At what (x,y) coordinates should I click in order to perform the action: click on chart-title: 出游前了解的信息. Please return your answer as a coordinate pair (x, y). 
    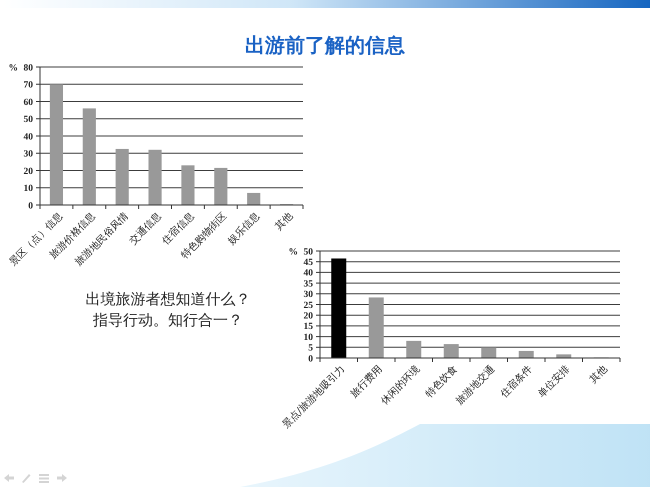
    Looking at the image, I should click on (325, 45).